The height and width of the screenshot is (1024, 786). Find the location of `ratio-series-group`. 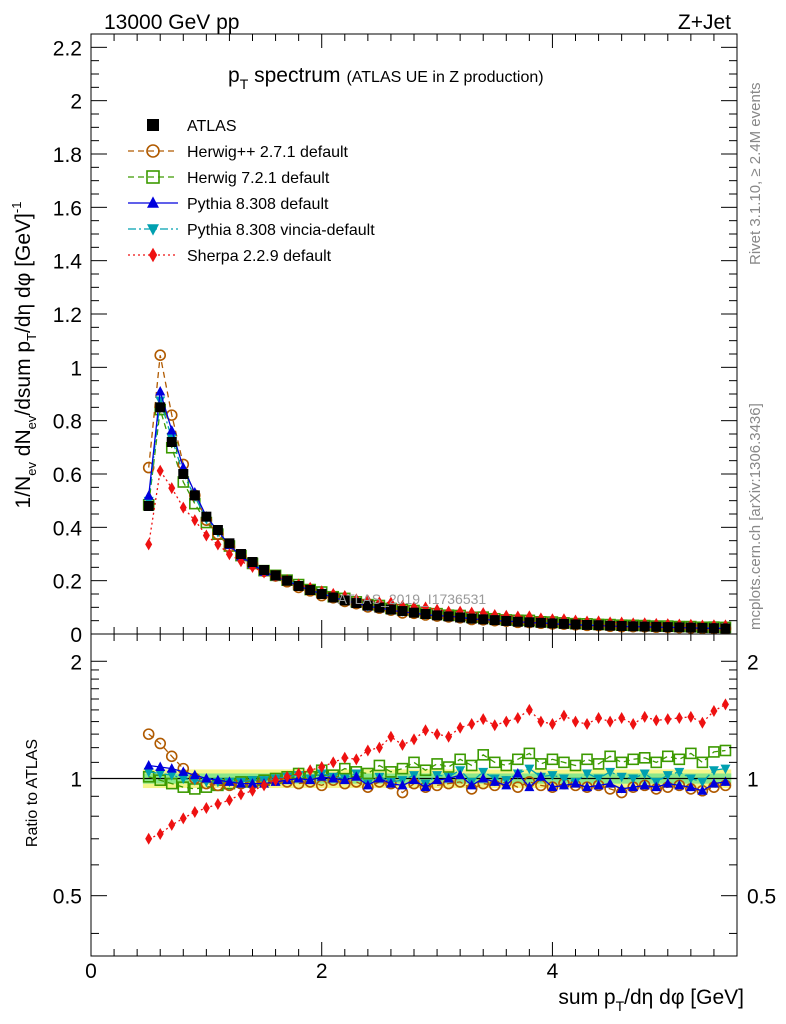

ratio-series-group is located at coordinates (437, 771).